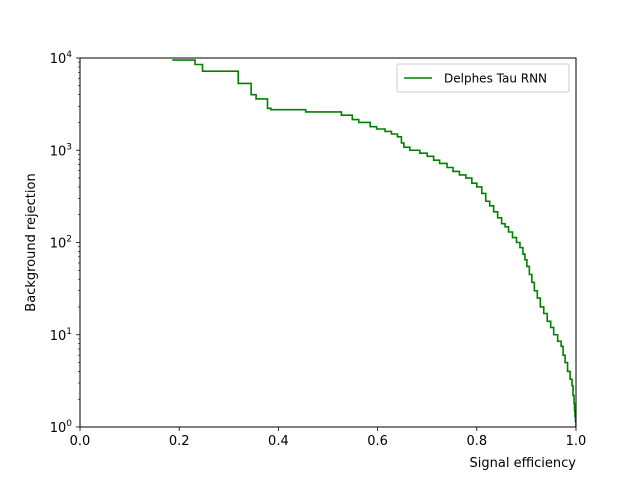 The height and width of the screenshot is (480, 640). Describe the element at coordinates (495, 79) in the screenshot. I see `legend-label: Delphes Tau RNN` at that location.